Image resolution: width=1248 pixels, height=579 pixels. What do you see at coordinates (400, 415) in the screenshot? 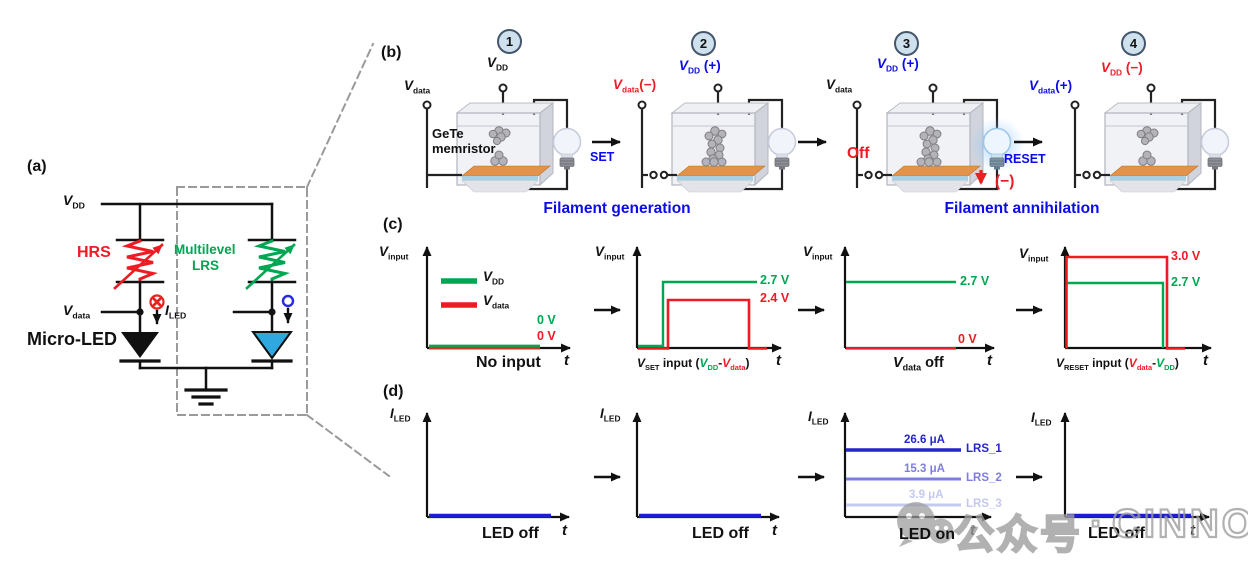
I see `d1-ylabel: ILED` at bounding box center [400, 415].